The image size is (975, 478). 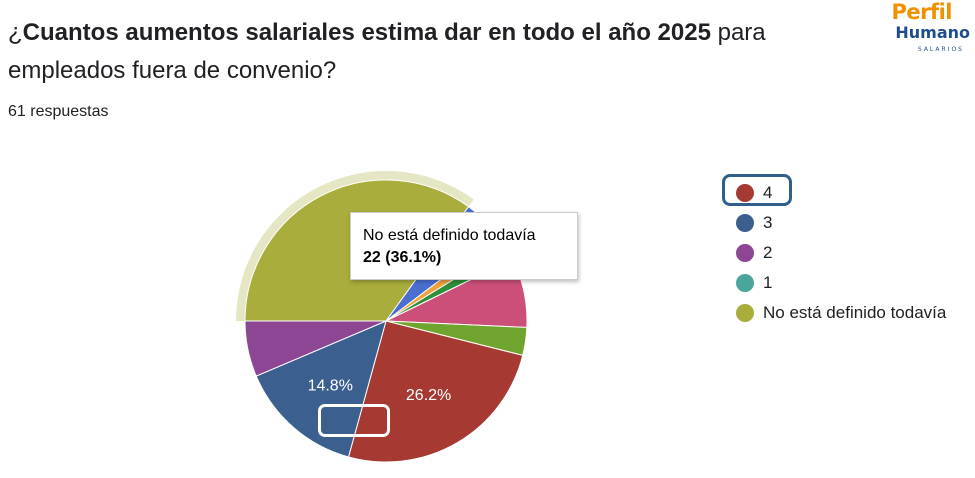 I want to click on legend-highlight-box, so click(x=757, y=190).